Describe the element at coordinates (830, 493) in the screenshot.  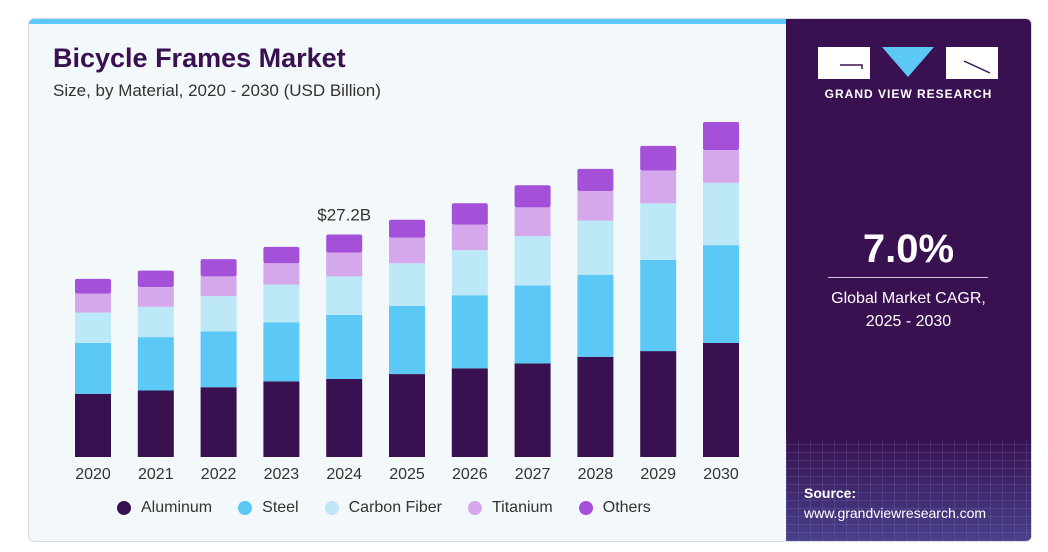
I see `source-label: Source:` at that location.